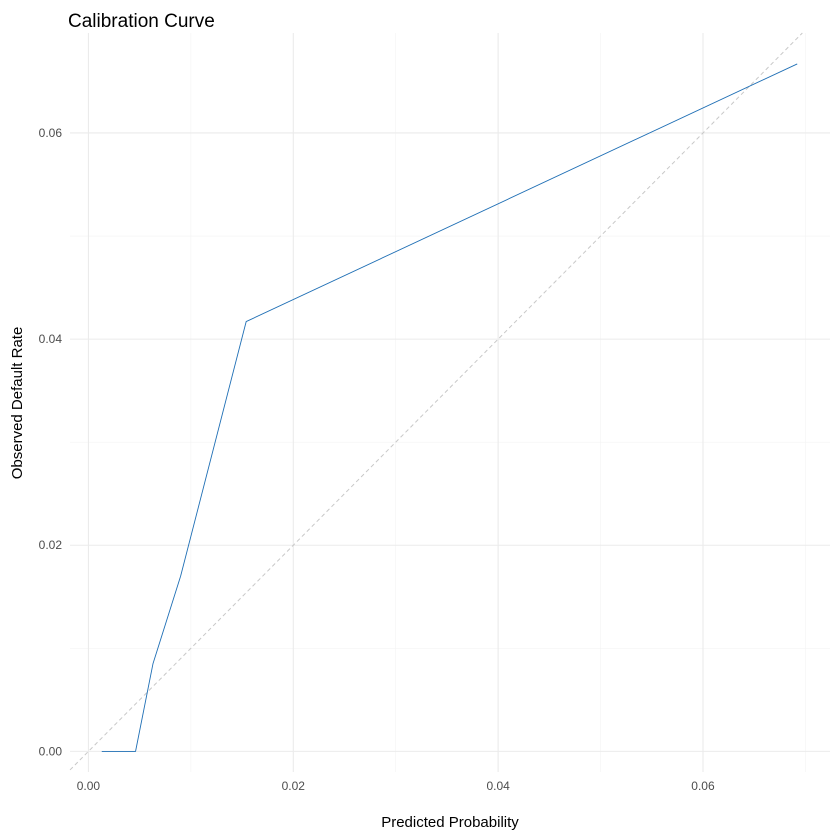 The height and width of the screenshot is (840, 840). Describe the element at coordinates (51, 442) in the screenshot. I see `y-axis-ticks: 0.00 0.02 0.04 0.06` at that location.